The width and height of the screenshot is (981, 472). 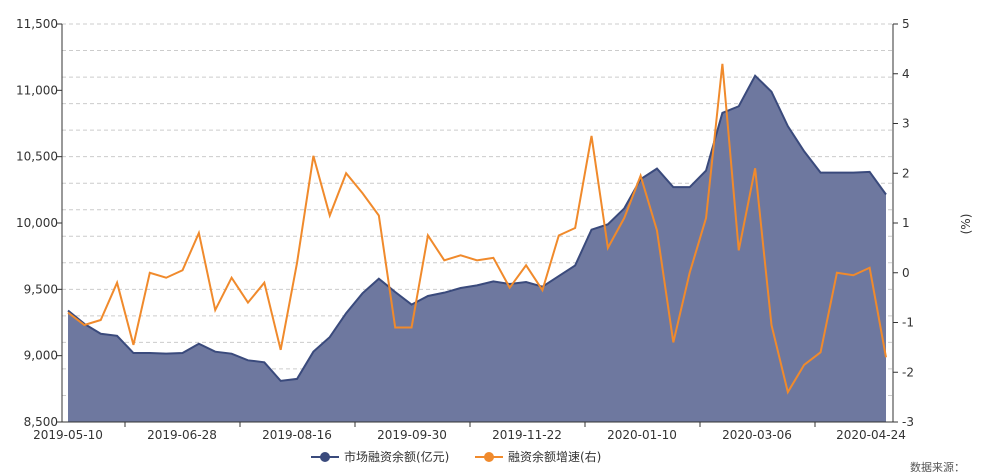 What do you see at coordinates (37, 157) in the screenshot?
I see `left-tick-label: 10,500` at bounding box center [37, 157].